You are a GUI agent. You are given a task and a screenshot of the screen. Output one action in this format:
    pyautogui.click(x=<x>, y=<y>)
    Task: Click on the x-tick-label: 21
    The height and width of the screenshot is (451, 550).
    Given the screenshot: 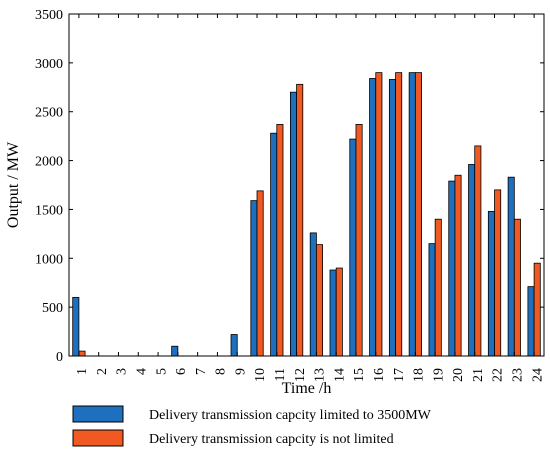 What is the action you would take?
    pyautogui.click(x=478, y=375)
    